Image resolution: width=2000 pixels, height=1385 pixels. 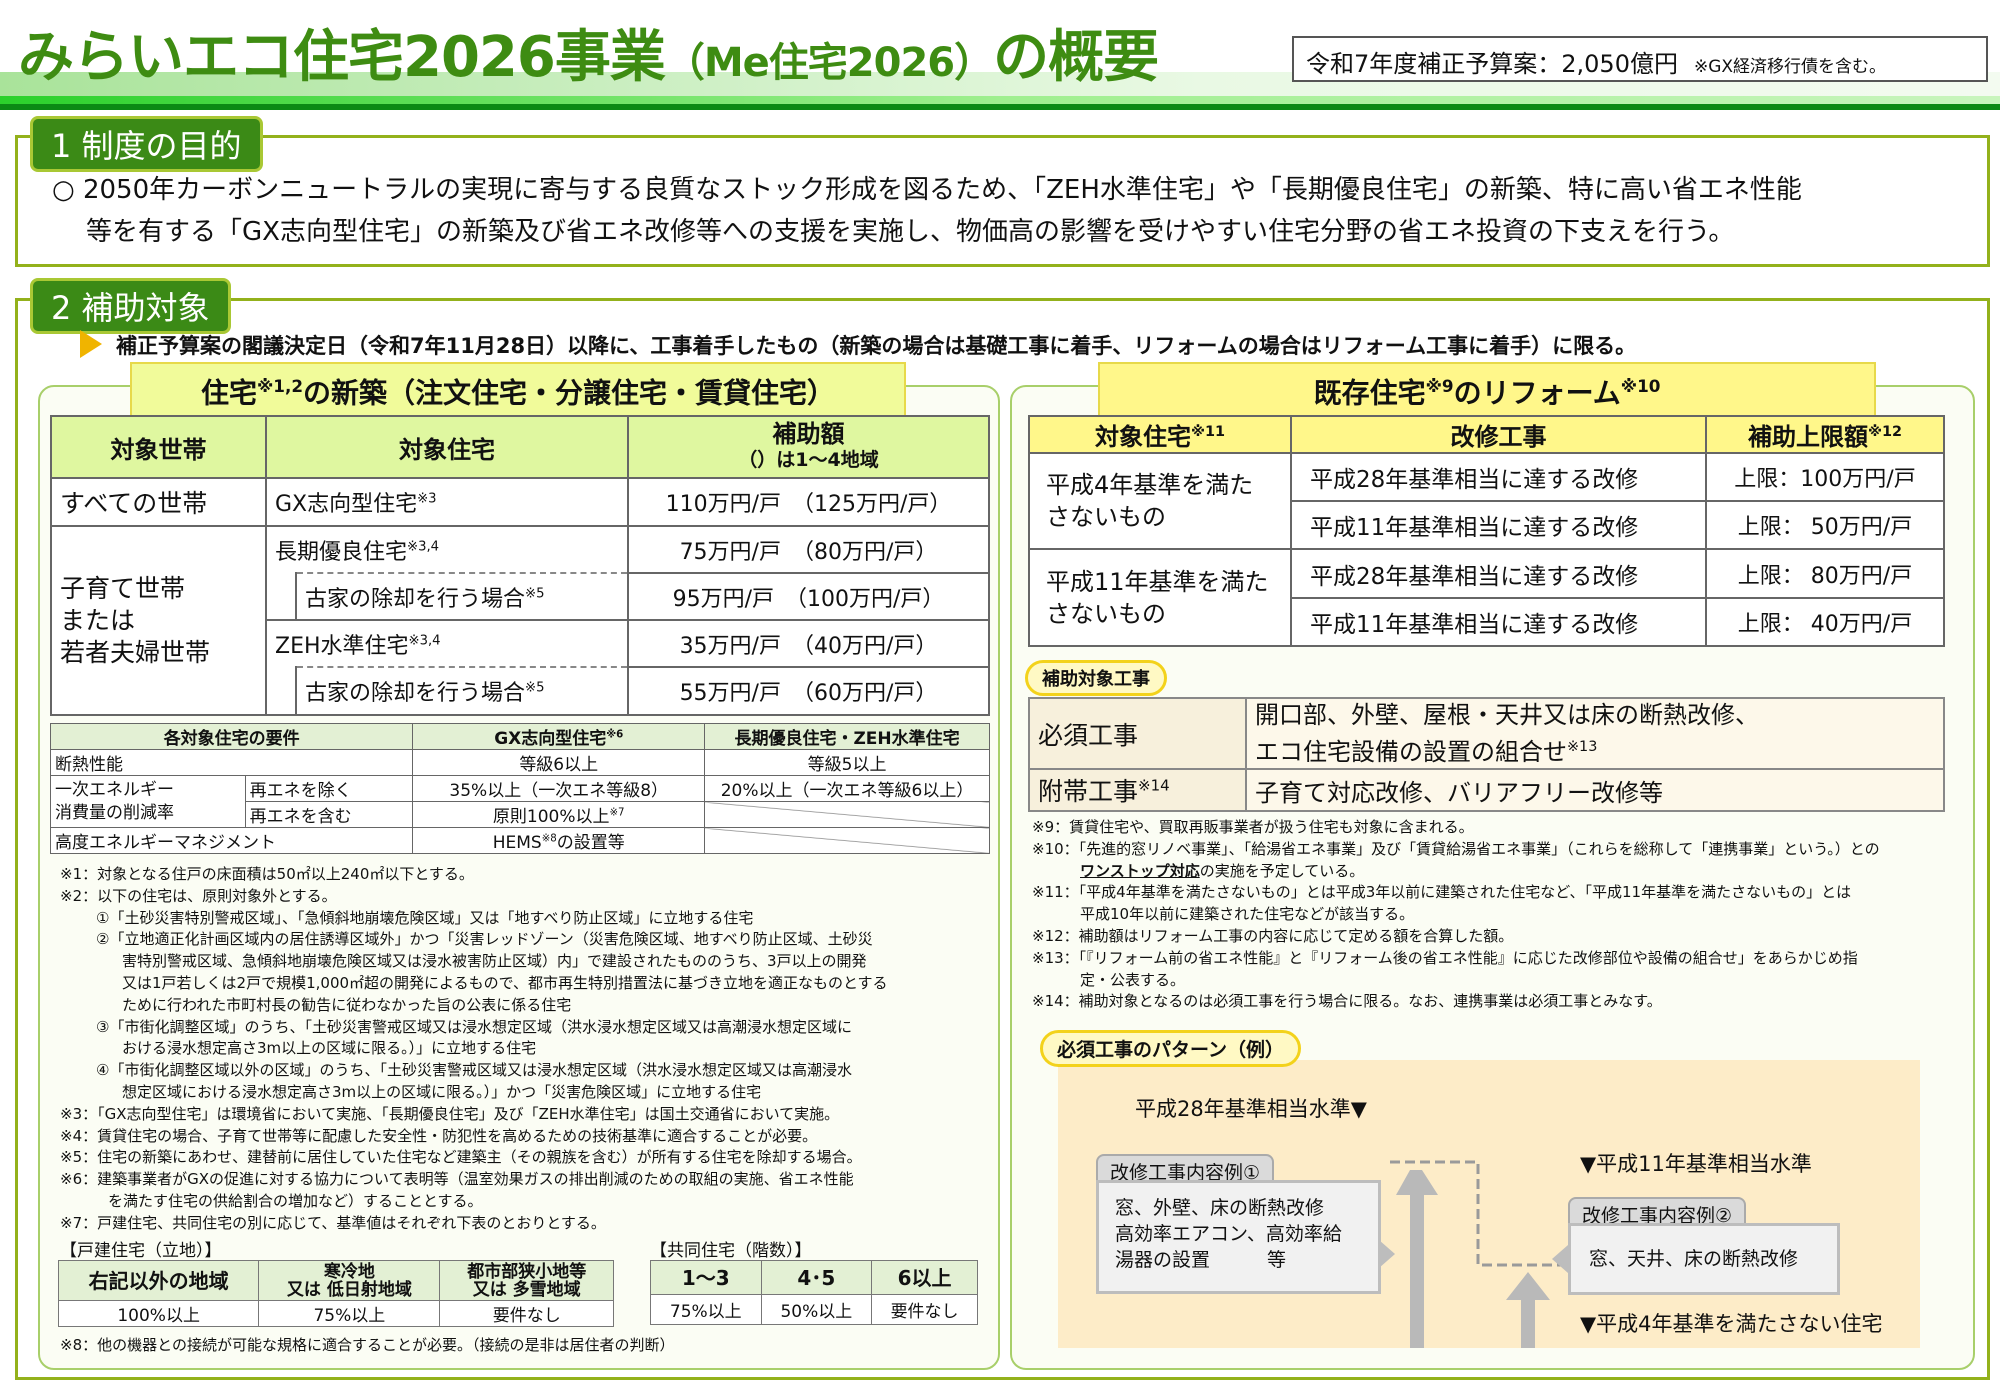 I want to click on header-band-dark, so click(x=1000, y=107).